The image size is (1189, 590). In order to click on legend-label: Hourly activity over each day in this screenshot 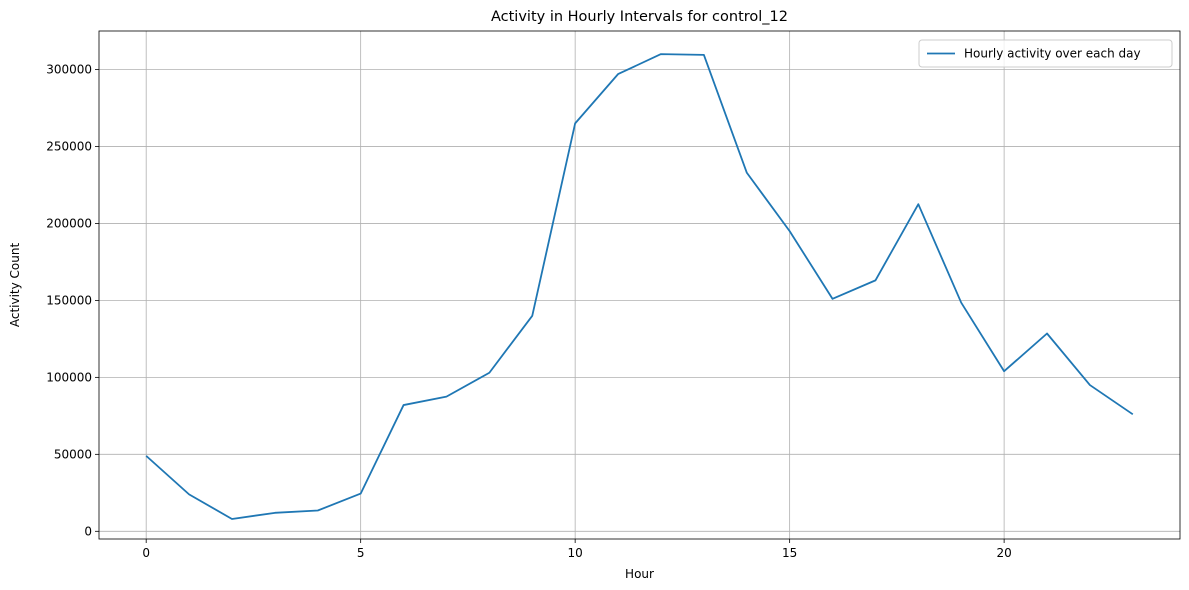, I will do `click(1052, 54)`.